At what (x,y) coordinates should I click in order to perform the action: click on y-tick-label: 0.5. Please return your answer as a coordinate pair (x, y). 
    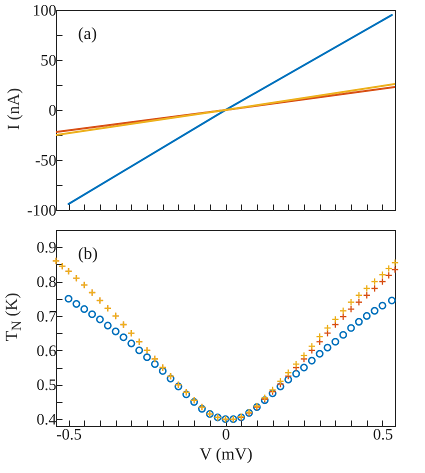
    Looking at the image, I should click on (46, 385).